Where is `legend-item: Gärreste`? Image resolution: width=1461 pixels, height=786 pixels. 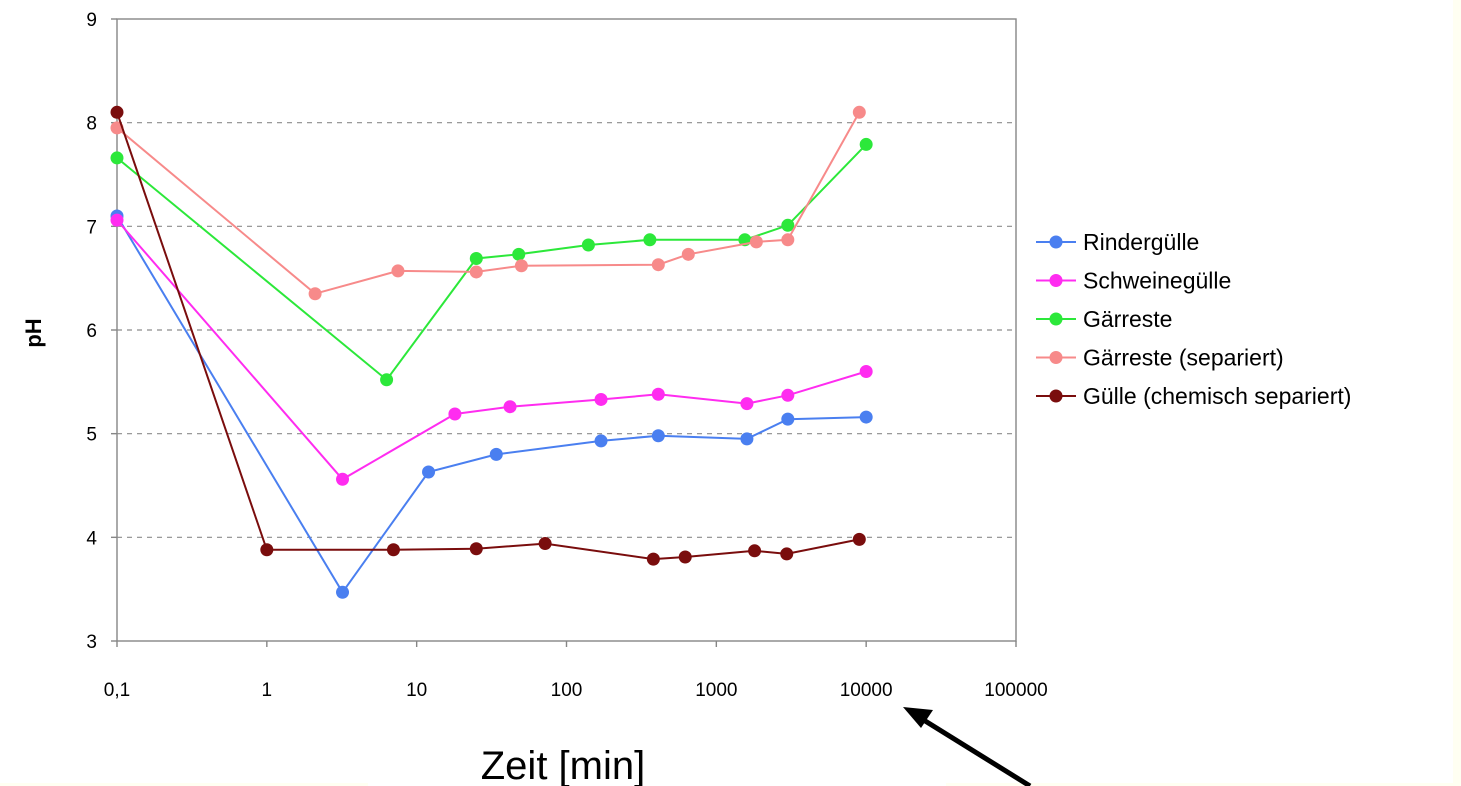
legend-item: Gärreste is located at coordinates (1104, 319).